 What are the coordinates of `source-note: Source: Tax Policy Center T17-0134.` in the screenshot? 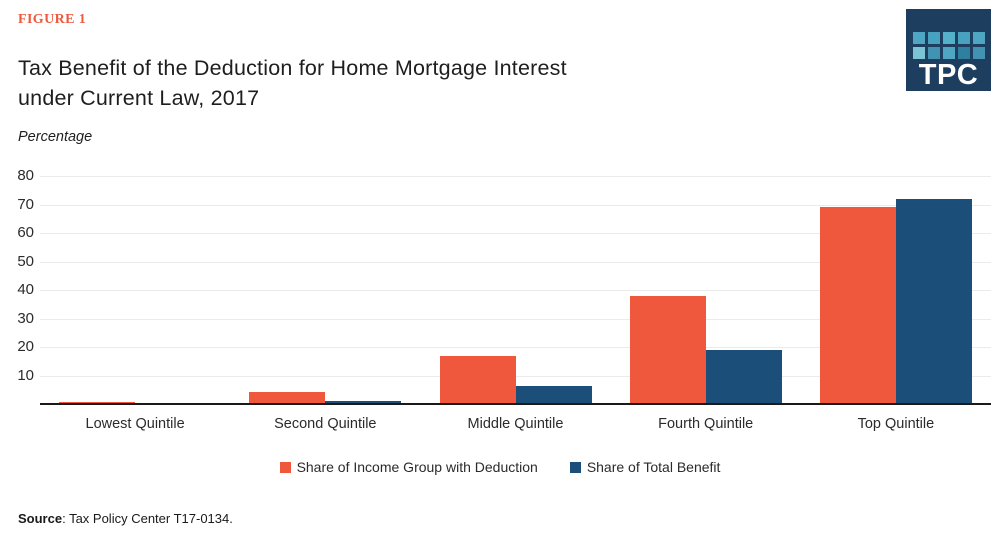 It's located at (125, 518).